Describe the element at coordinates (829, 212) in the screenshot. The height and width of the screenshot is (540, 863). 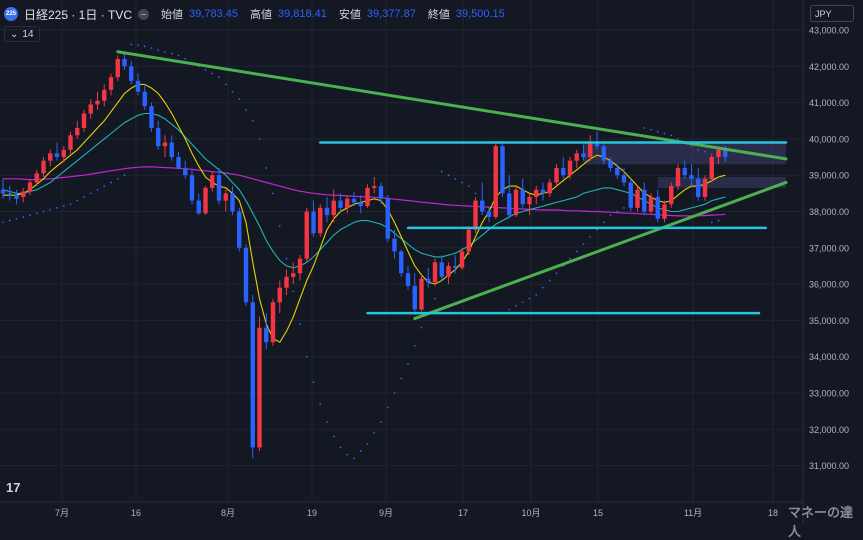
I see `y-tick-label: 38,000.00` at that location.